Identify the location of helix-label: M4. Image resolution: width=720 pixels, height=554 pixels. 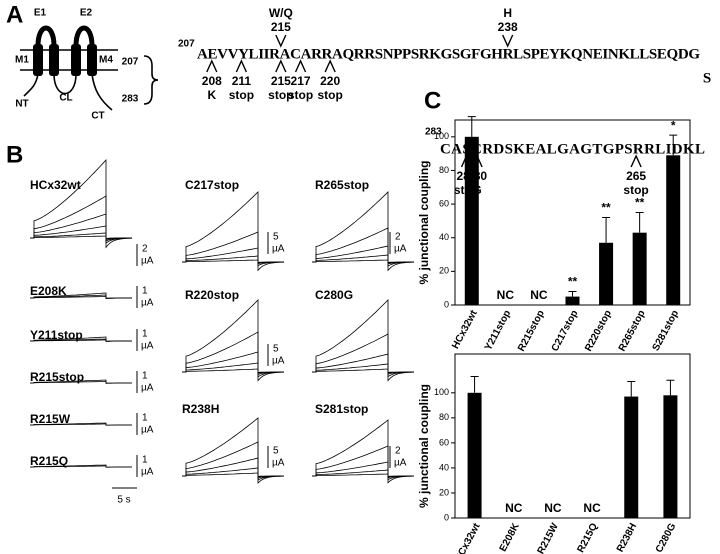
(106, 60).